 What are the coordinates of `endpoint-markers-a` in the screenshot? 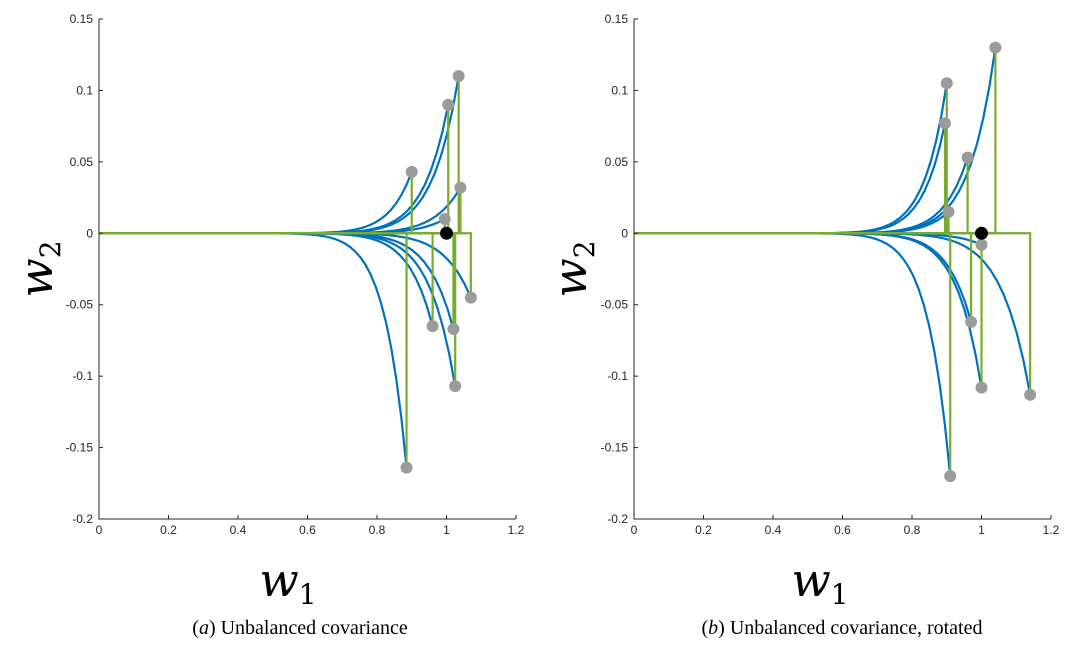 It's located at (438, 272).